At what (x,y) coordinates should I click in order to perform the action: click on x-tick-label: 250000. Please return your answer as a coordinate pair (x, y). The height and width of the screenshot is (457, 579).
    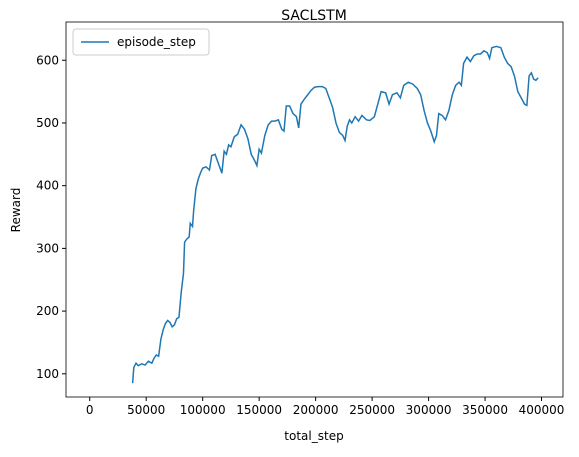
    Looking at the image, I should click on (372, 410).